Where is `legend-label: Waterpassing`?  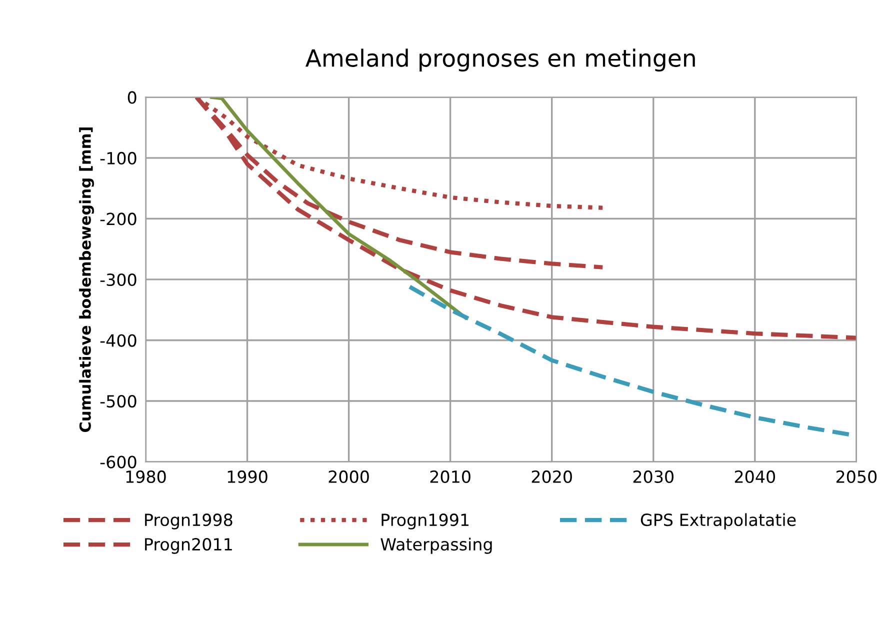 legend-label: Waterpassing is located at coordinates (436, 546).